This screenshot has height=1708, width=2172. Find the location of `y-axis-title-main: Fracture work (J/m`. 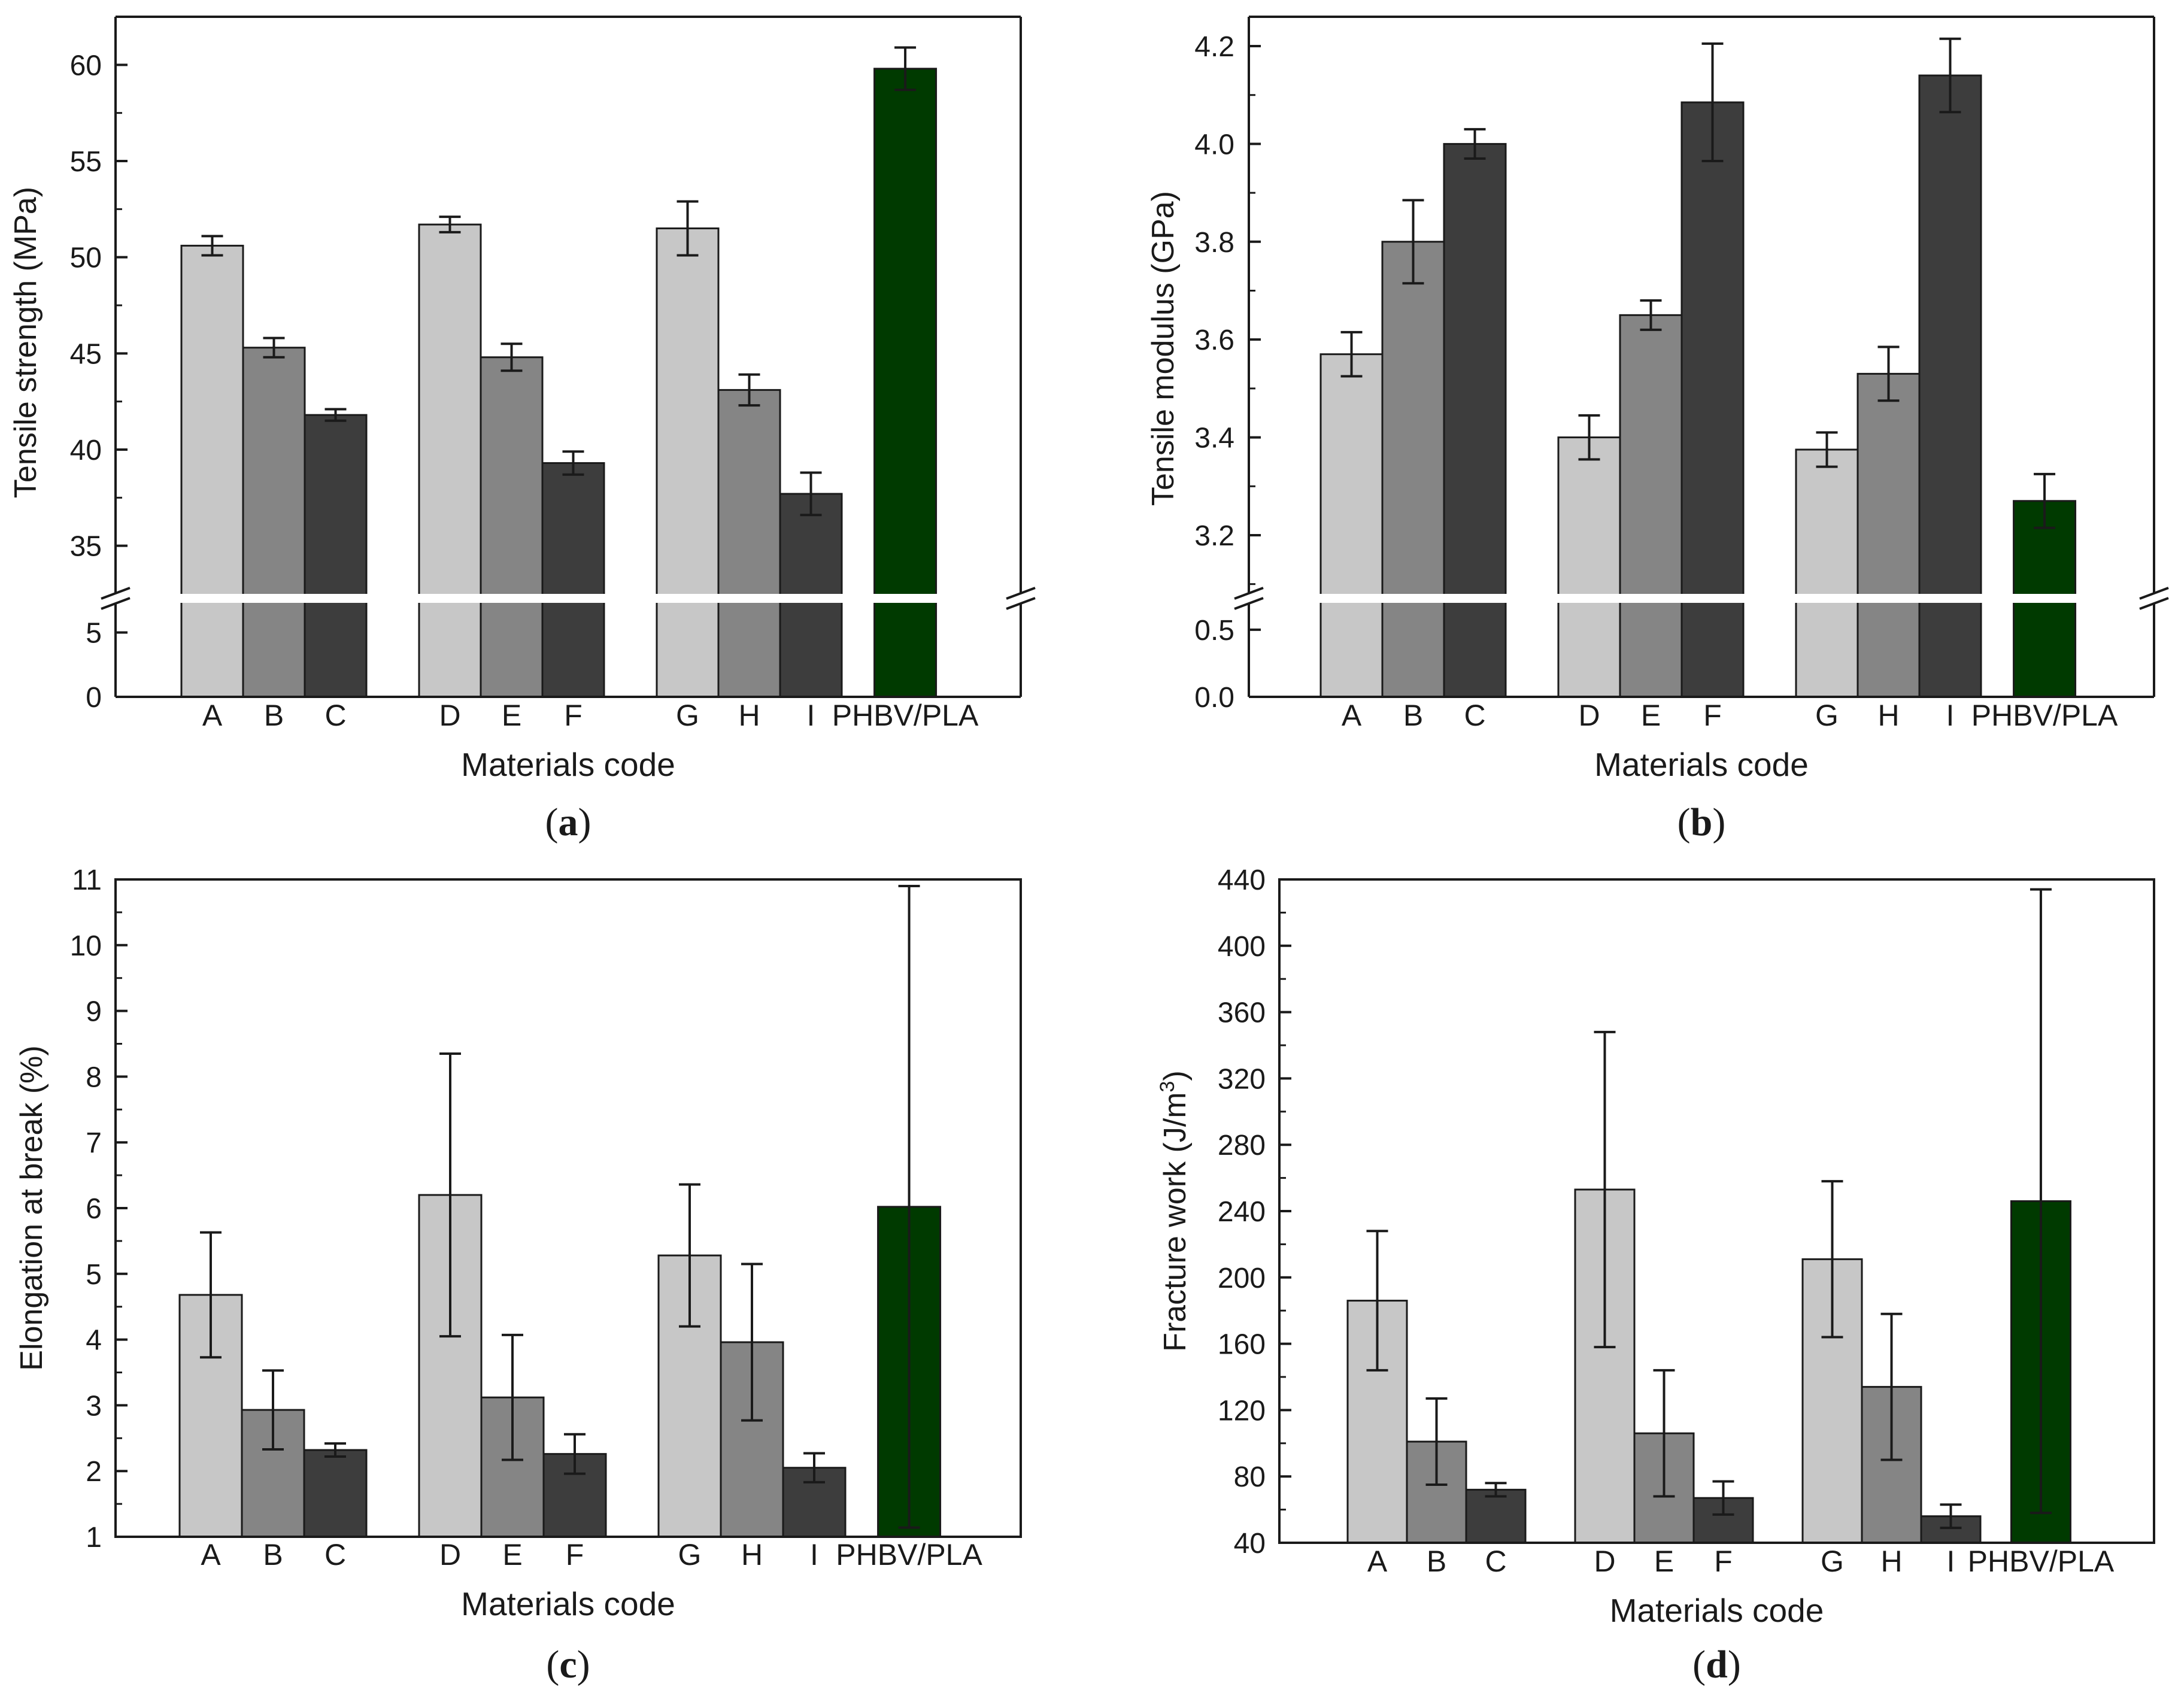

y-axis-title-main: Fracture work (J/m is located at coordinates (1175, 1221).